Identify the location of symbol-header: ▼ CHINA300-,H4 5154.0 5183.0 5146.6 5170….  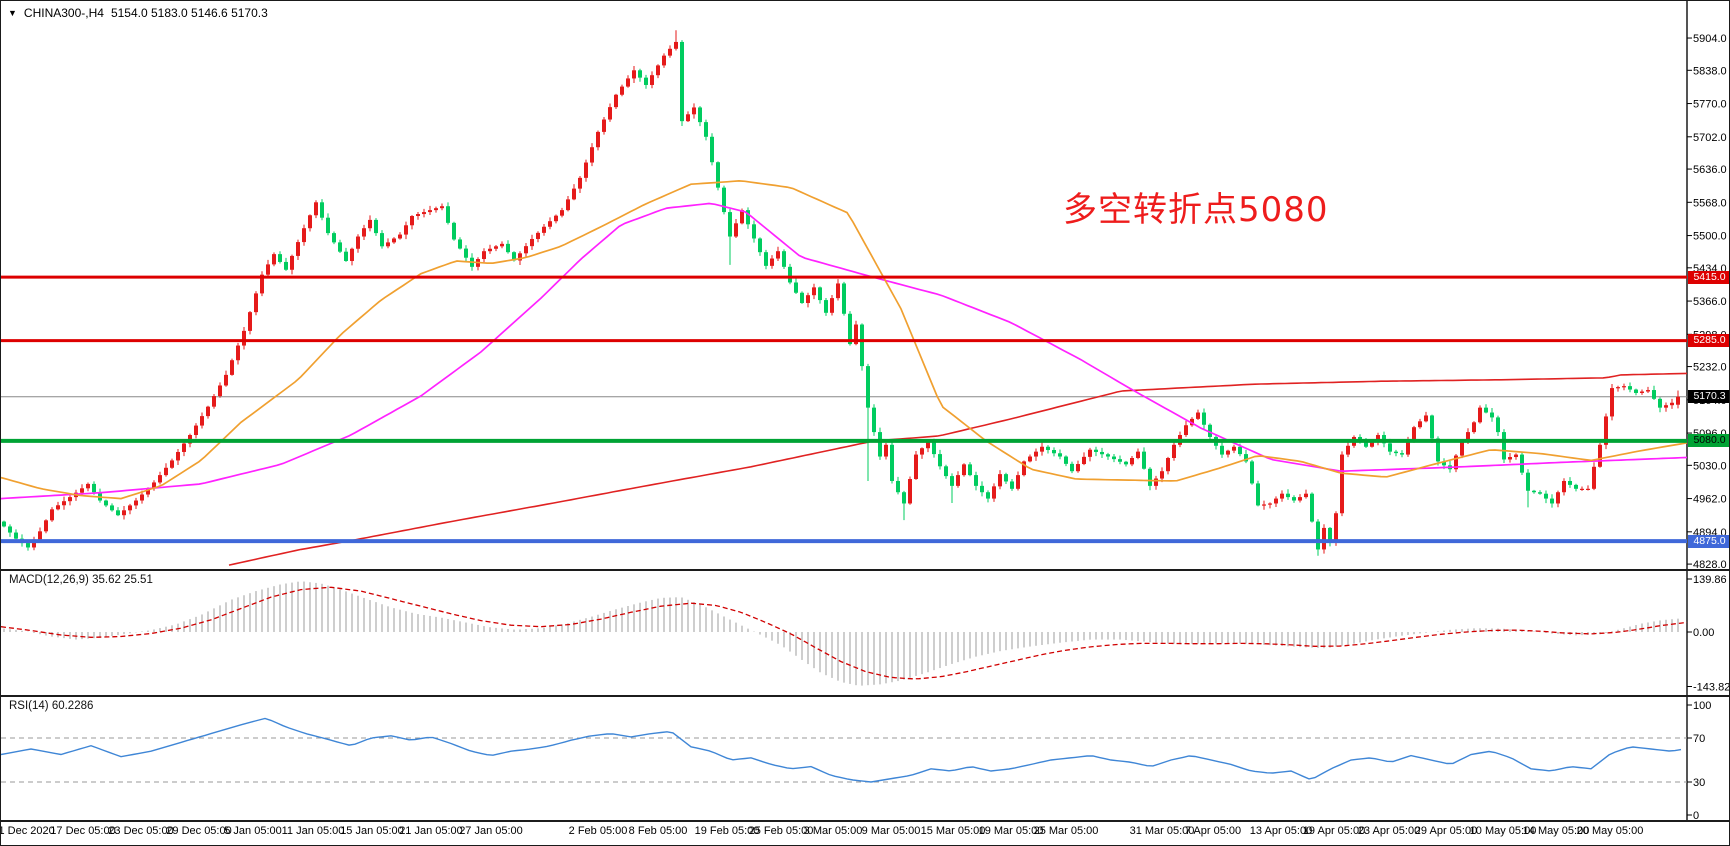
(138, 13).